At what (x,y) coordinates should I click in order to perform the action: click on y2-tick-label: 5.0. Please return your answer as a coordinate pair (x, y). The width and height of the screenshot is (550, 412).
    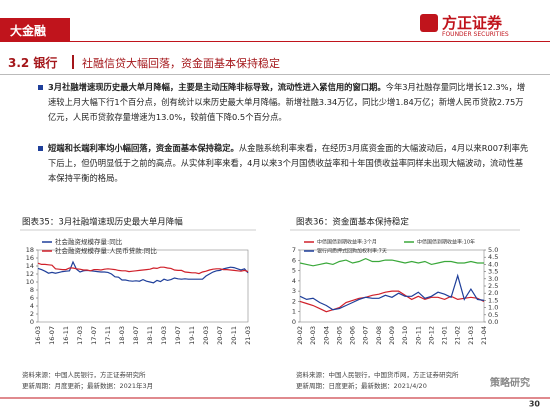
    Looking at the image, I should click on (493, 250).